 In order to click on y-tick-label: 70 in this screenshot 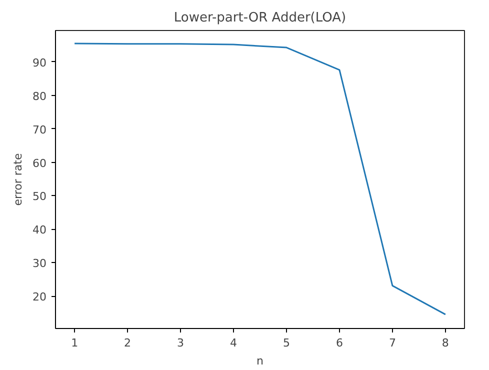, I will do `click(39, 129)`.